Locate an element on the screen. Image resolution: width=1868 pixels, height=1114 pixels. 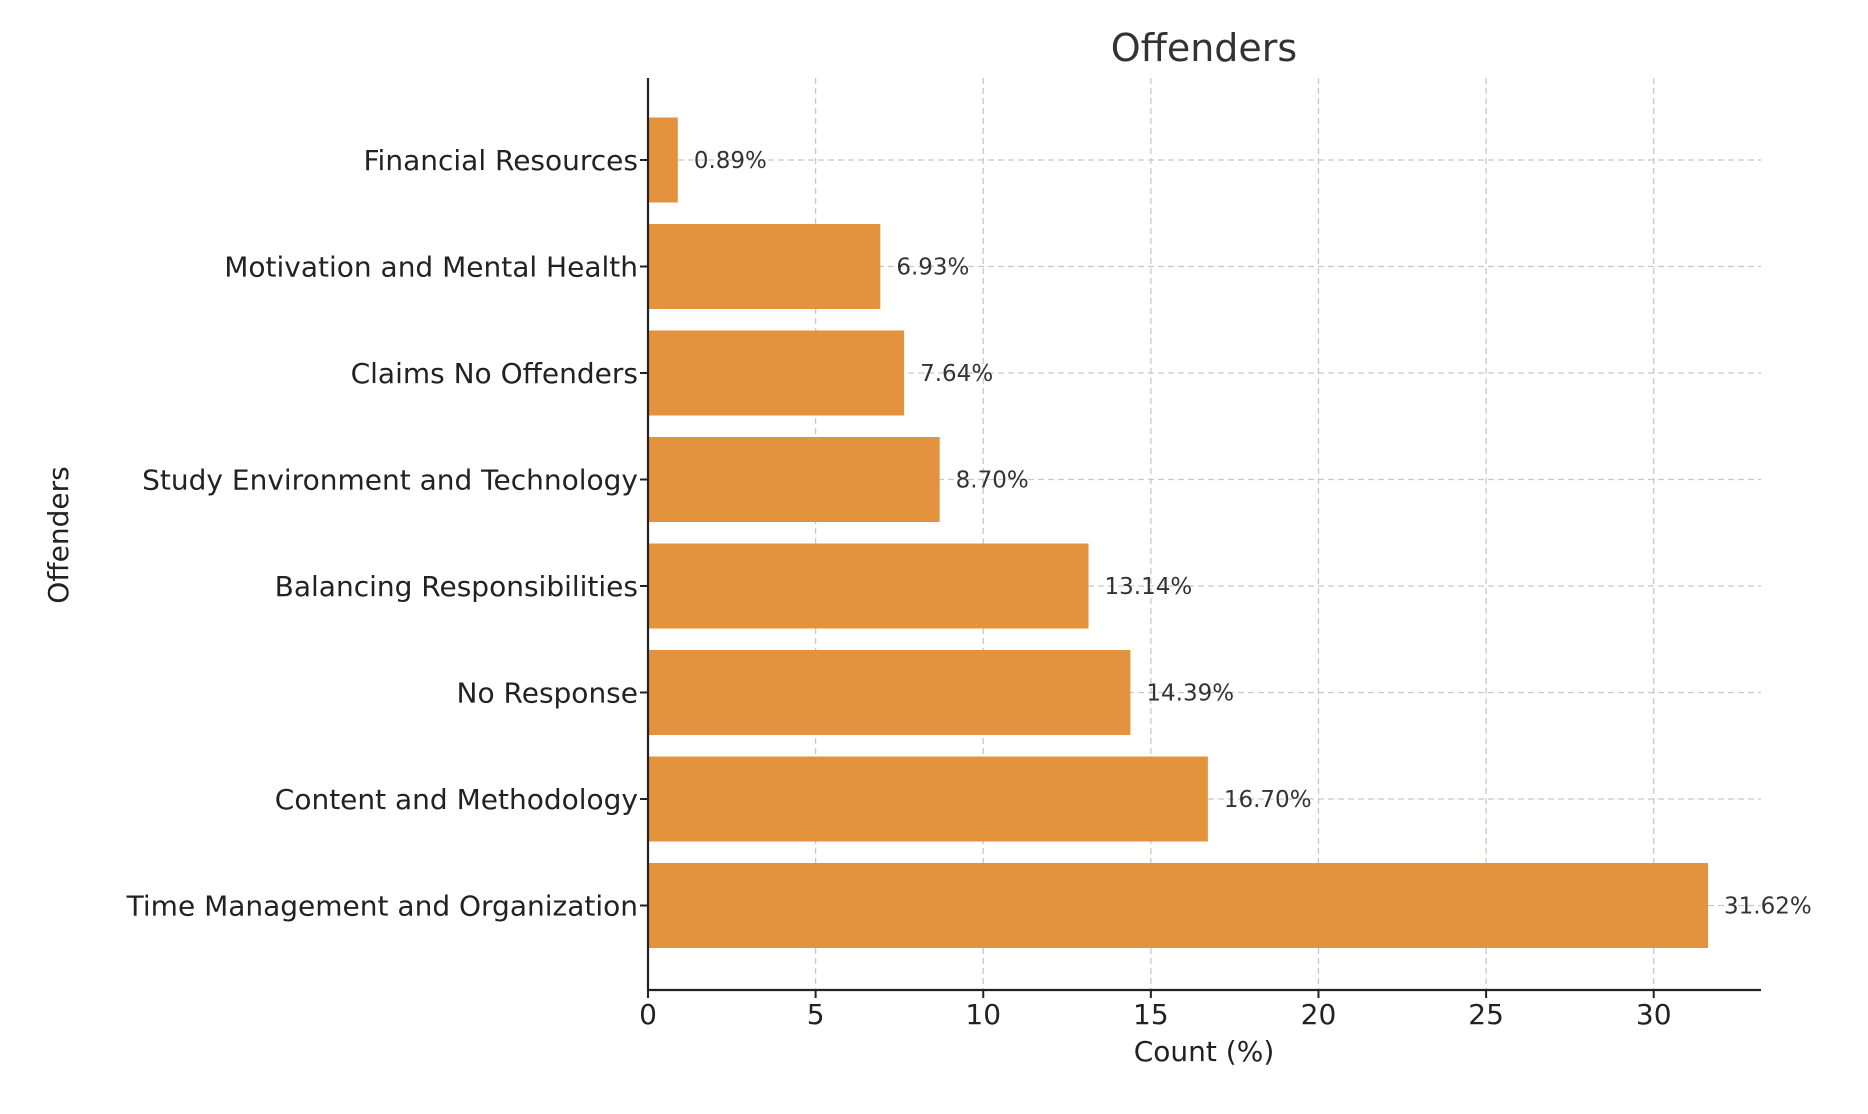
category-label: Study Environment and Technology is located at coordinates (390, 480).